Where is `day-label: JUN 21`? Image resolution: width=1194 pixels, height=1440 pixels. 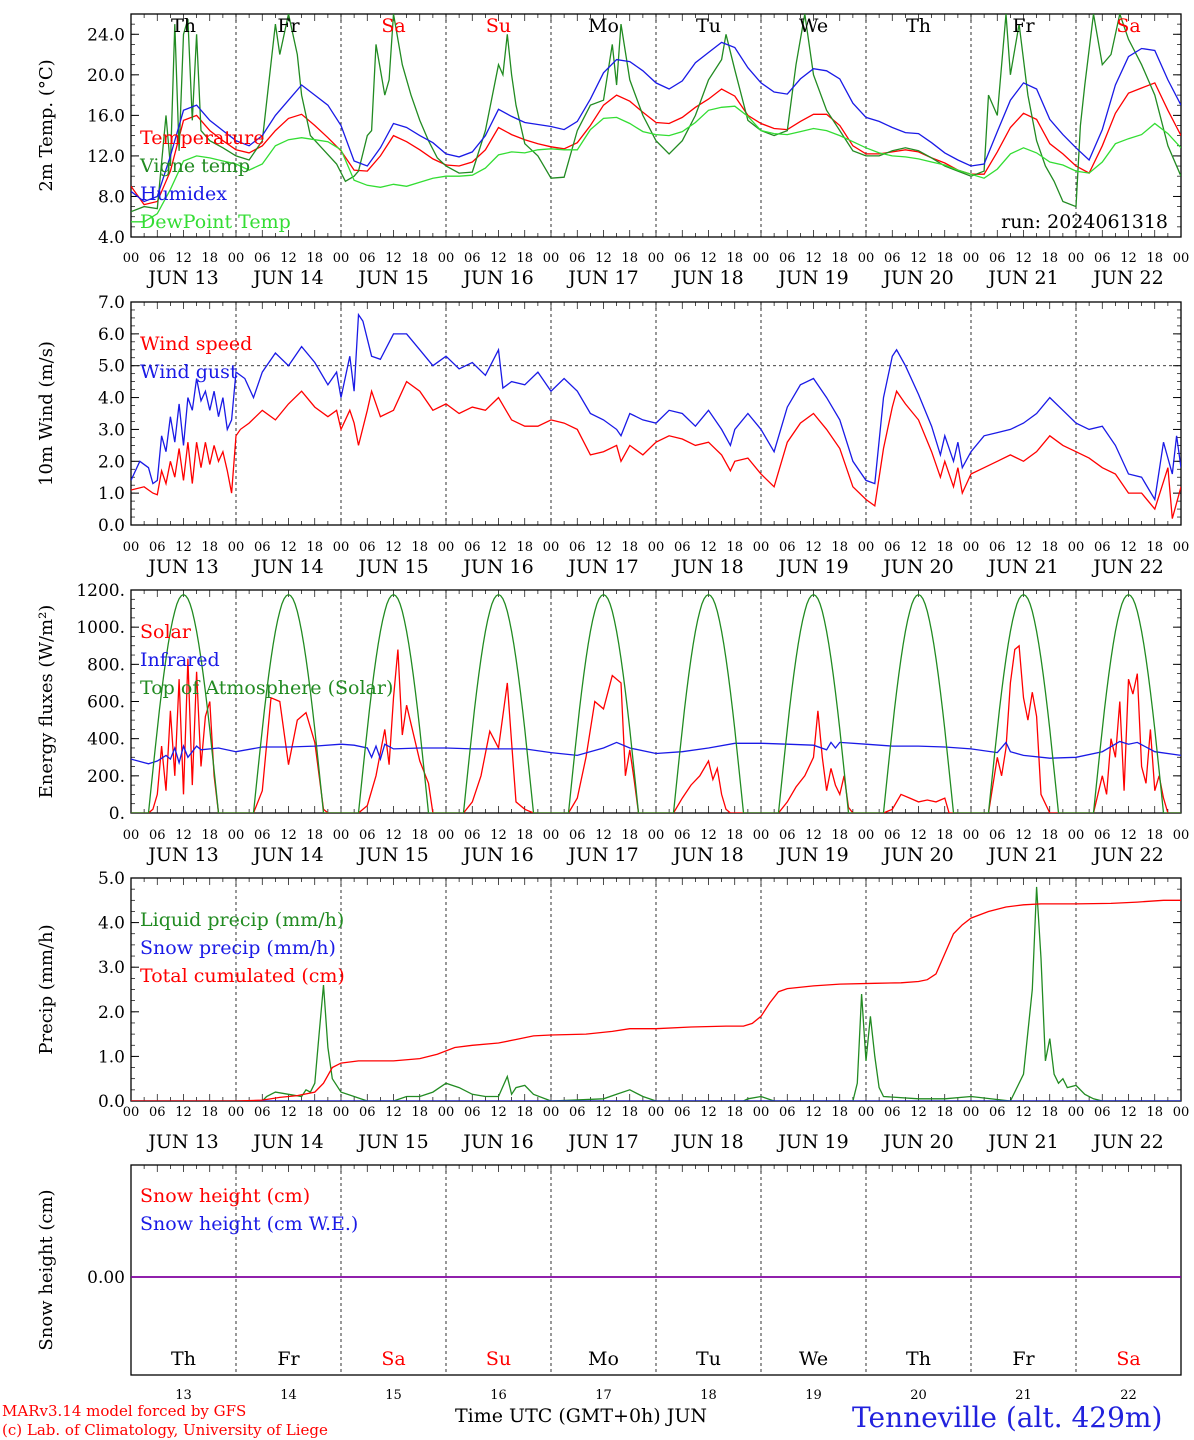
day-label: JUN 21 is located at coordinates (1022, 278).